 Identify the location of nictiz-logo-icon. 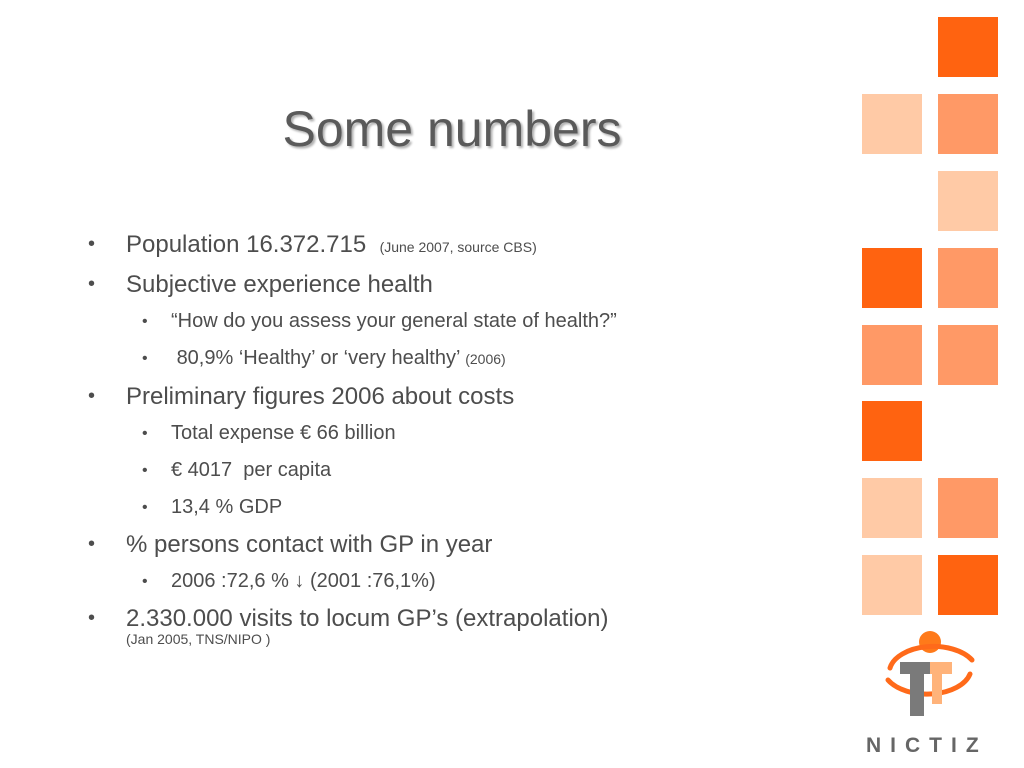
(930, 676).